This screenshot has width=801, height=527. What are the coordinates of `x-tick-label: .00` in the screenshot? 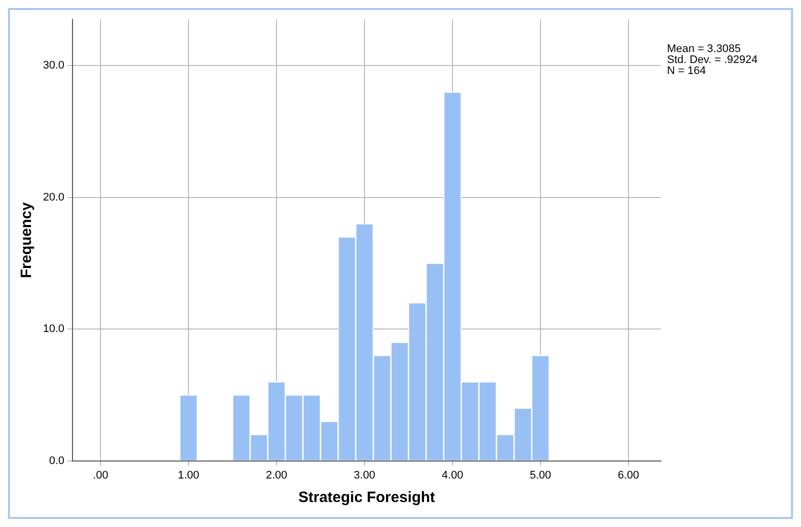 It's located at (100, 475).